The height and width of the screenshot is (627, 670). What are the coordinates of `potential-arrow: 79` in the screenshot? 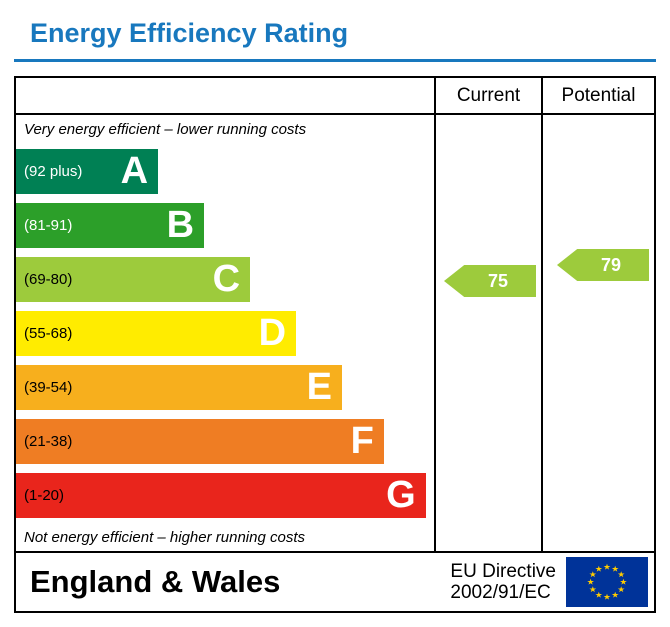 It's located at (603, 265).